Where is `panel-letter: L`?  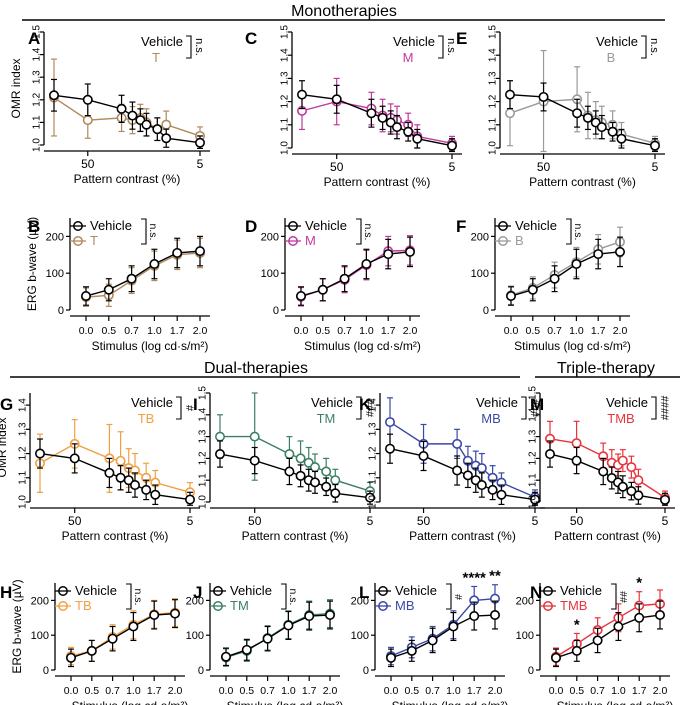 panel-letter: L is located at coordinates (364, 592).